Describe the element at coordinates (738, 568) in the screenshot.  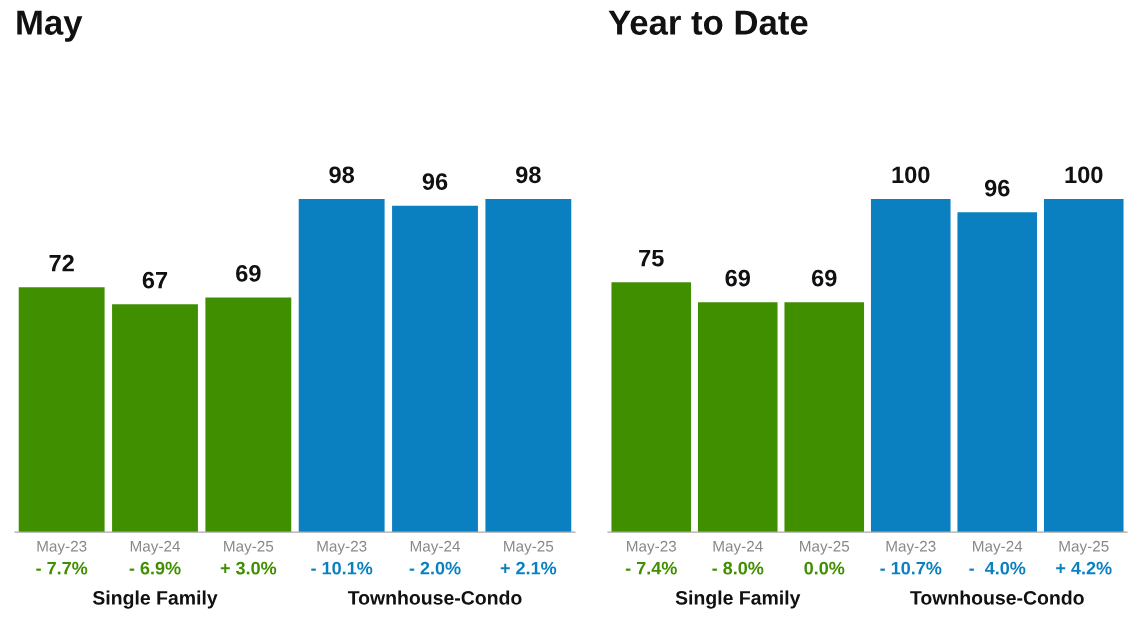
I see `text: - 8.0%` at that location.